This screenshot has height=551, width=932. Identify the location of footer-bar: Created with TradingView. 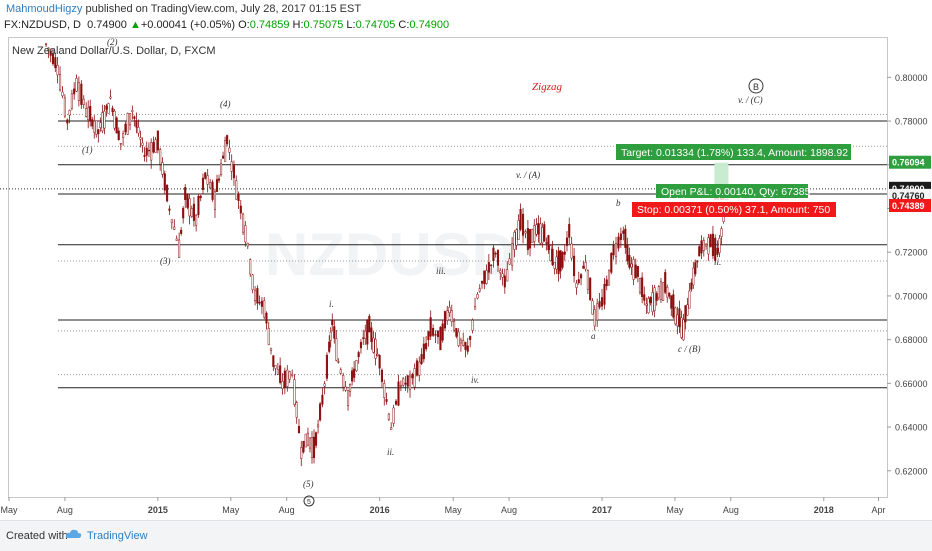
(466, 535).